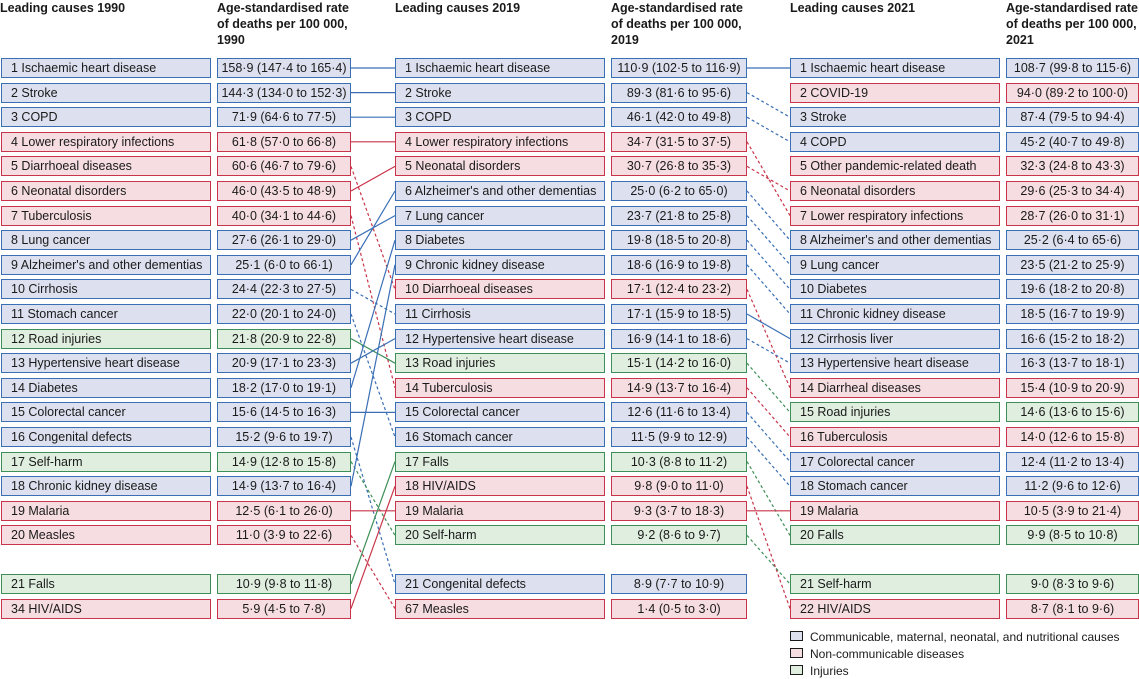 This screenshot has width=1139, height=679. What do you see at coordinates (284, 240) in the screenshot?
I see `rate-cell: 27·6 (26·1 to 29·0)` at bounding box center [284, 240].